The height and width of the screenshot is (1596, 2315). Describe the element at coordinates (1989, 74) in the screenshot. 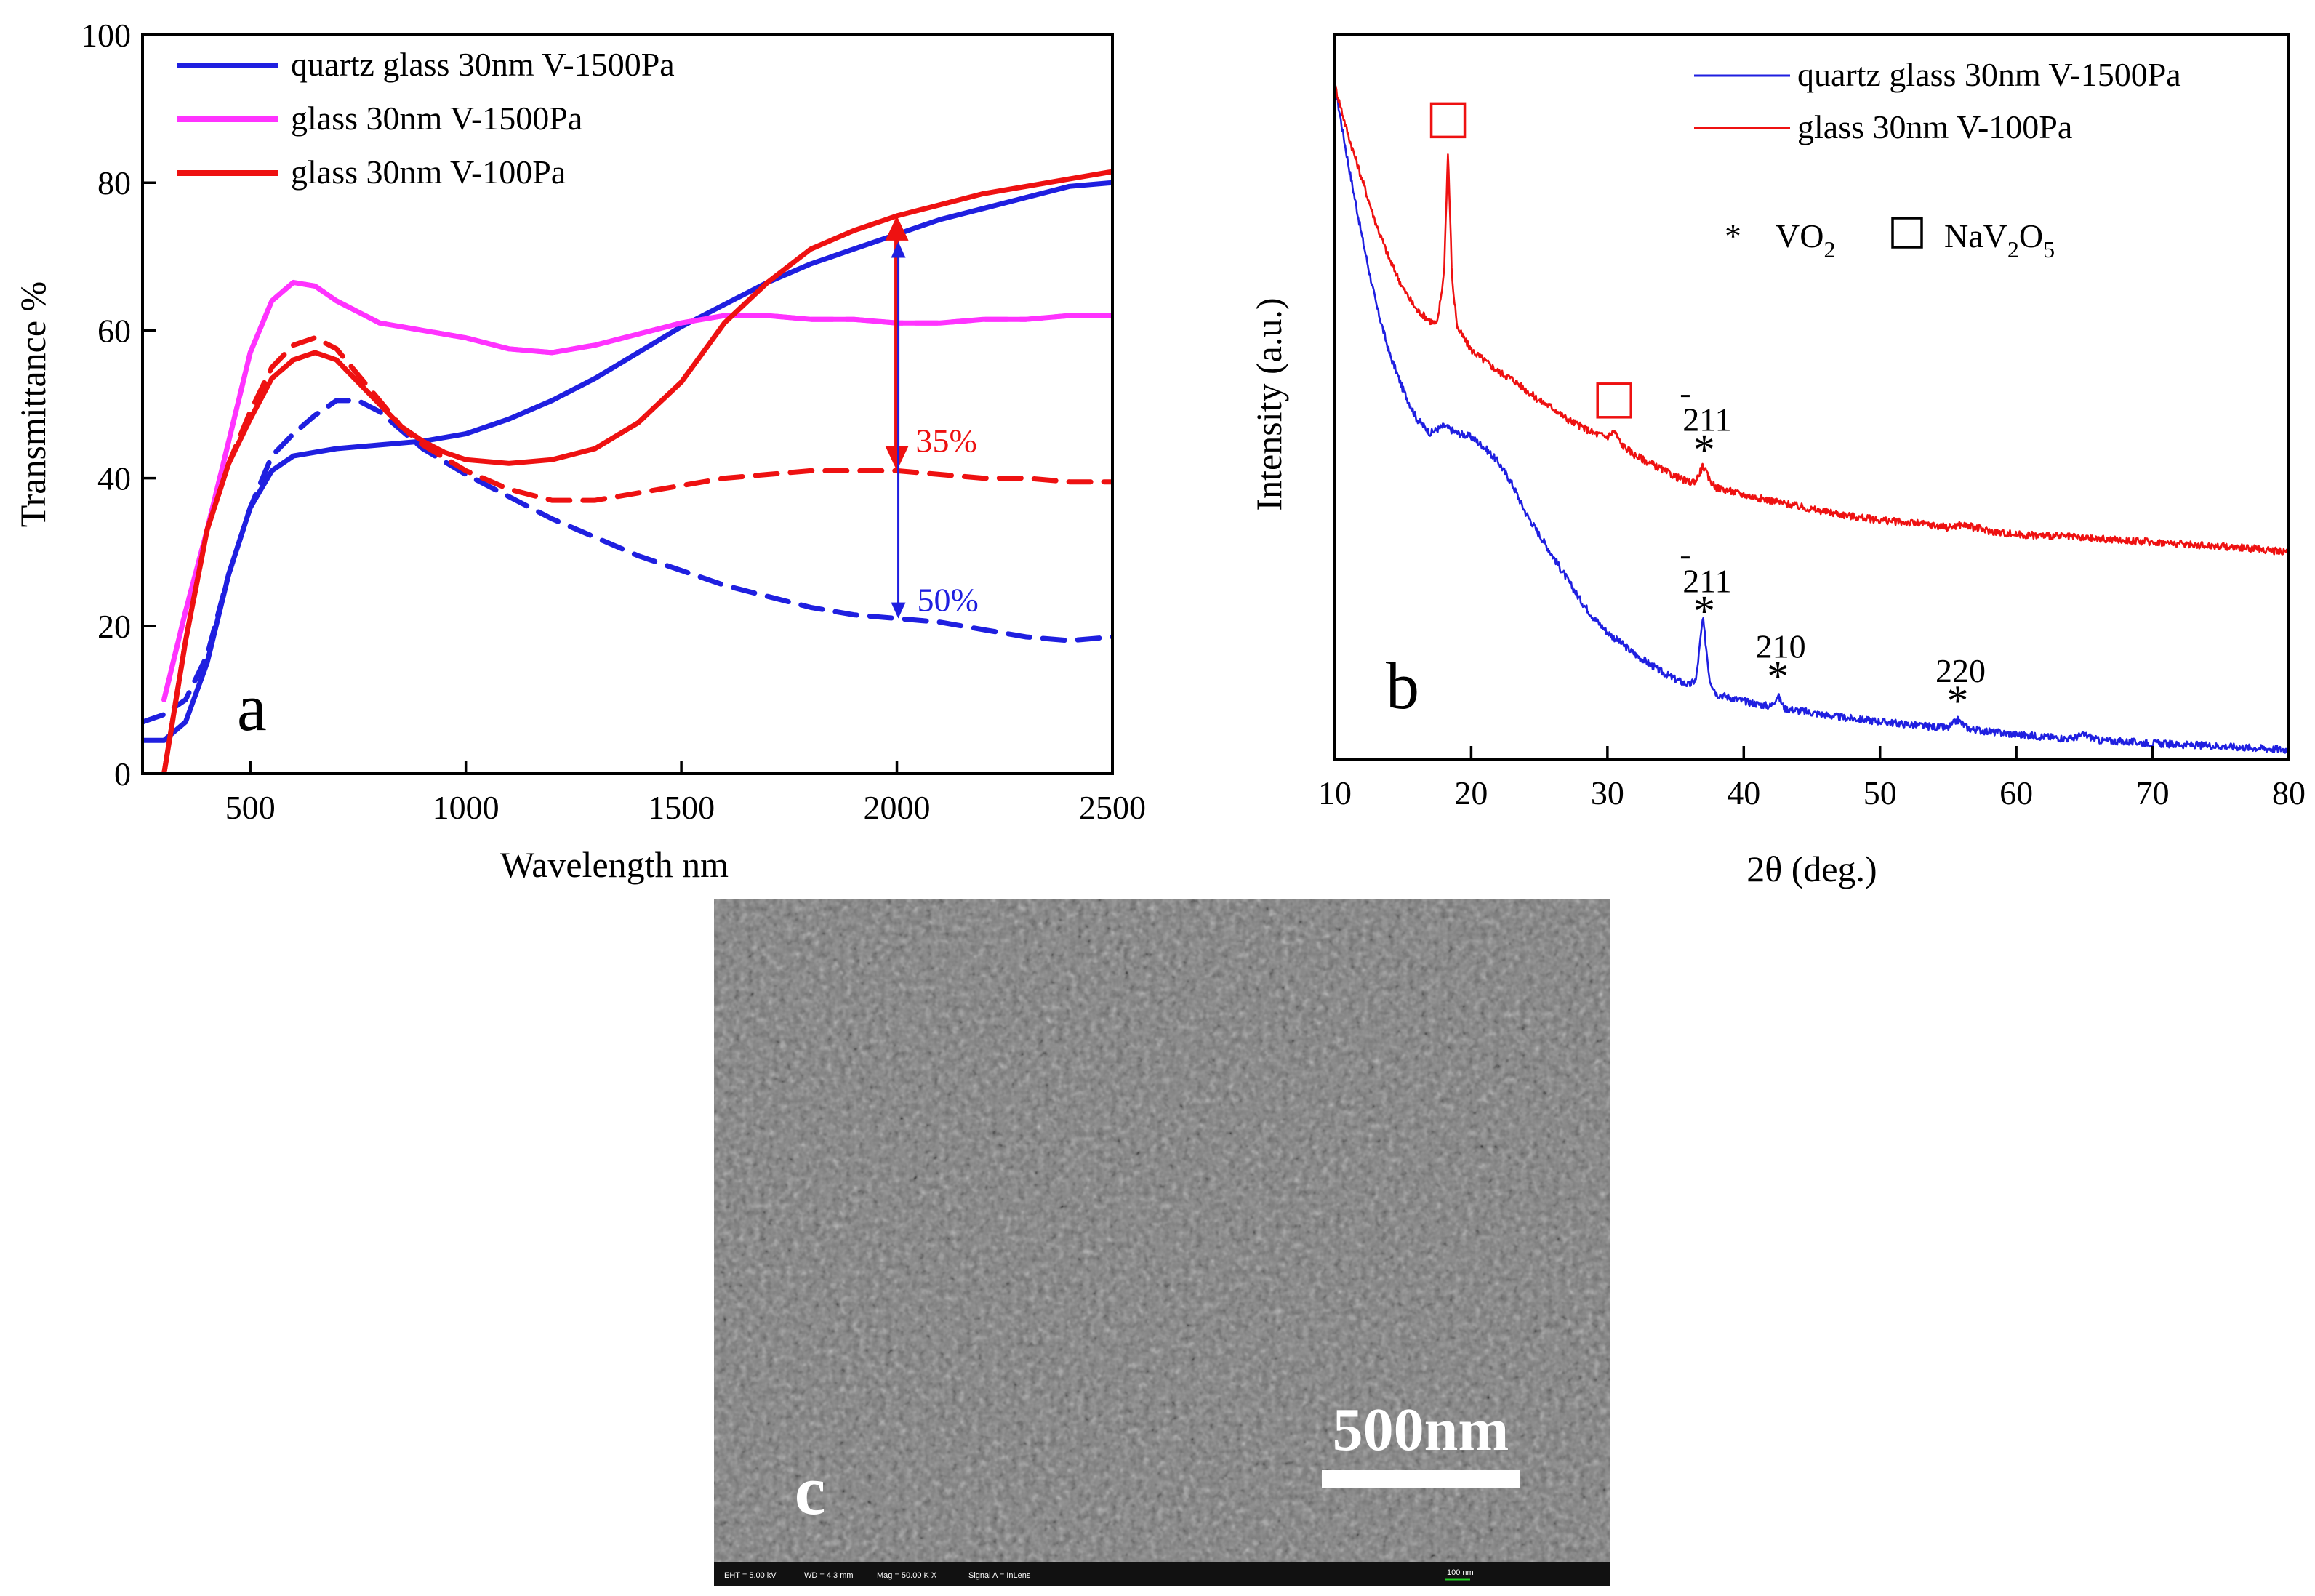

I see `panel-b-legend-entry: quartz glass 30nm V-1500Pa` at that location.